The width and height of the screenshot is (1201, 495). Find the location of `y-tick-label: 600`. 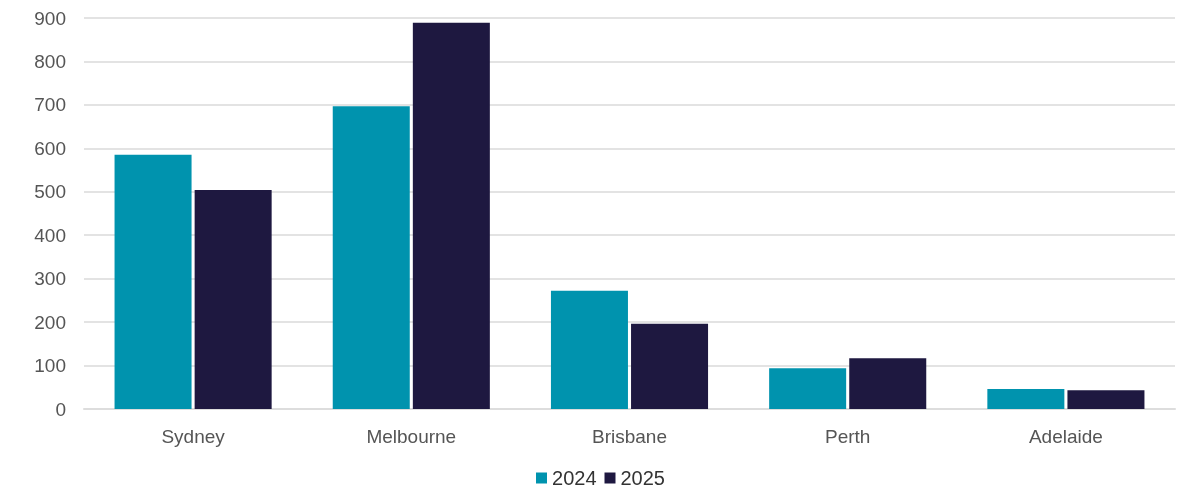

y-tick-label: 600 is located at coordinates (50, 148).